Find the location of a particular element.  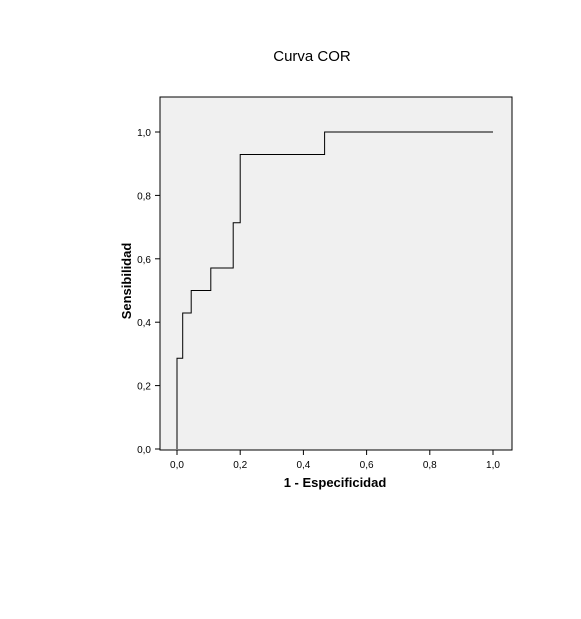

y-tick-label: 0,0 is located at coordinates (144, 450).